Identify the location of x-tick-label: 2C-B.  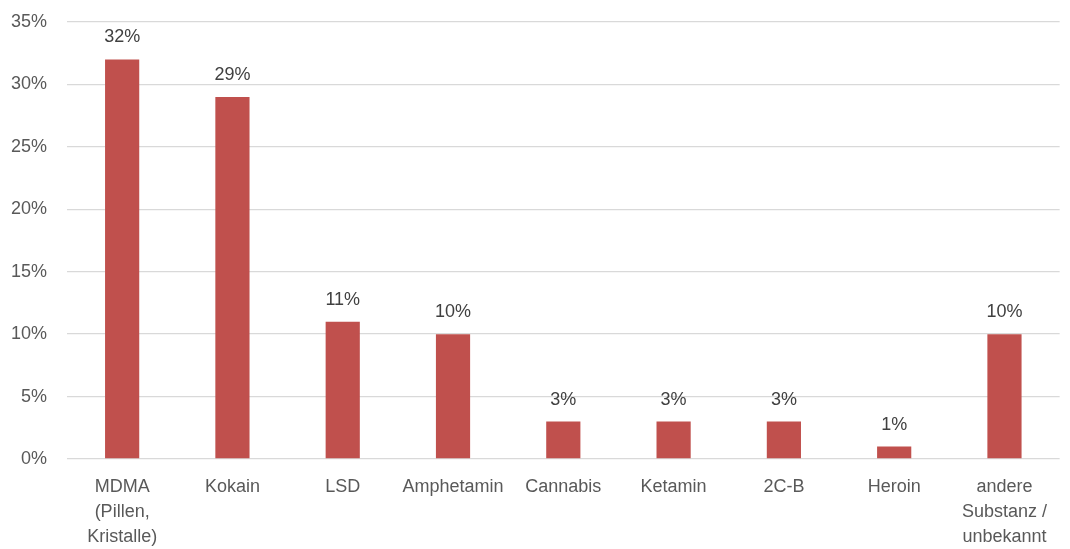
(784, 485).